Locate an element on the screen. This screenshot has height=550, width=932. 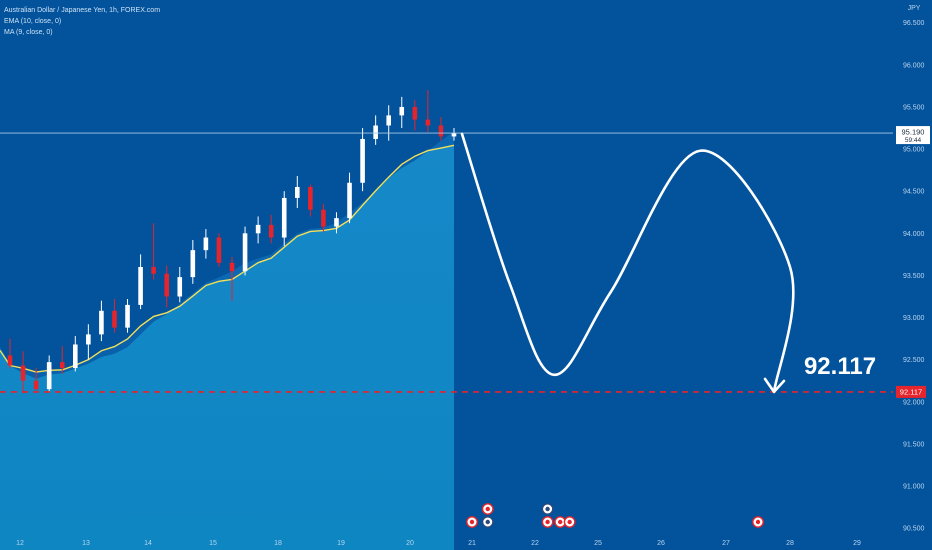
x-tick-label: 22 is located at coordinates (535, 543).